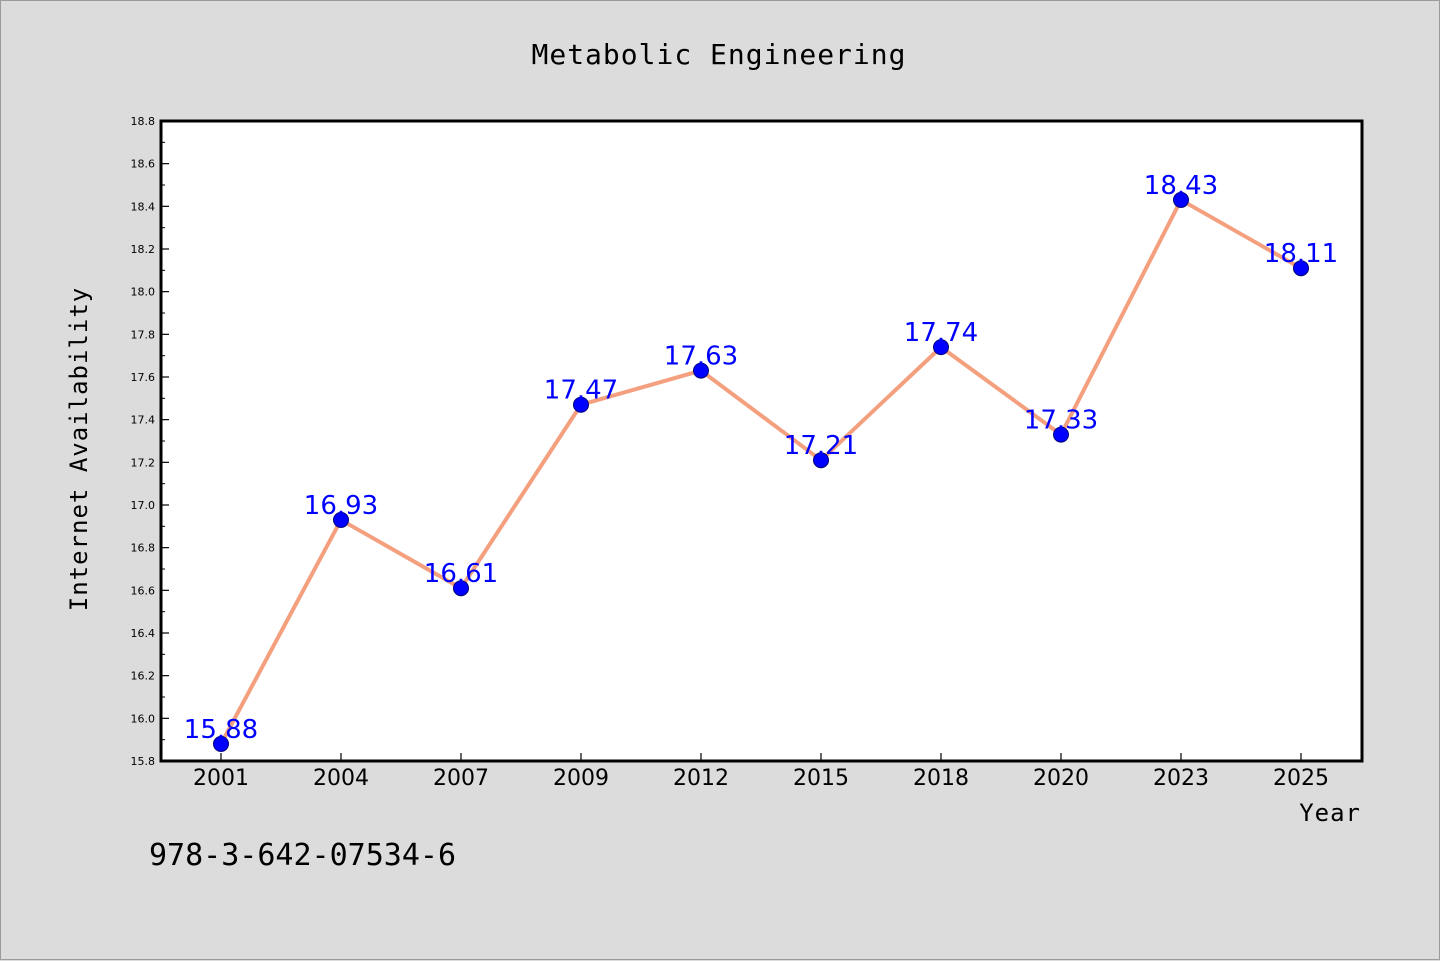  Describe the element at coordinates (941, 333) in the screenshot. I see `data-label: 17.74` at that location.